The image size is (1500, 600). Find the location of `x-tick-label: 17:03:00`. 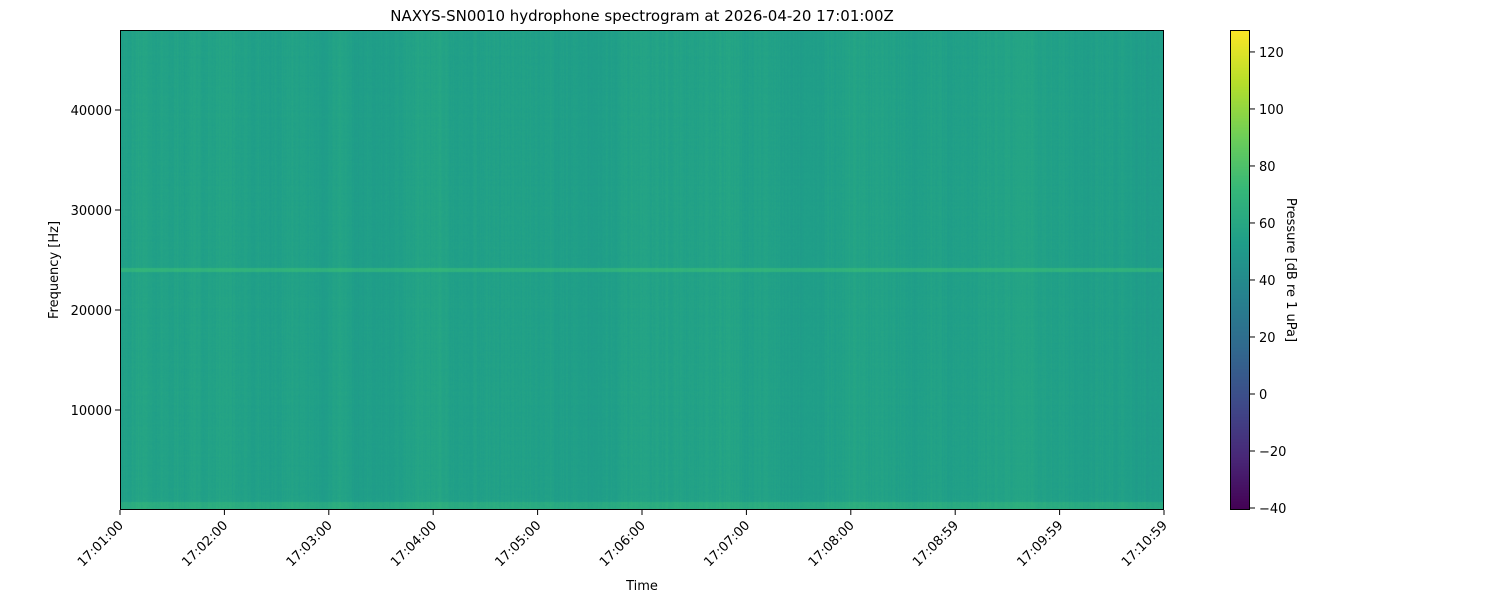

x-tick-label: 17:03:00 is located at coordinates (310, 544).